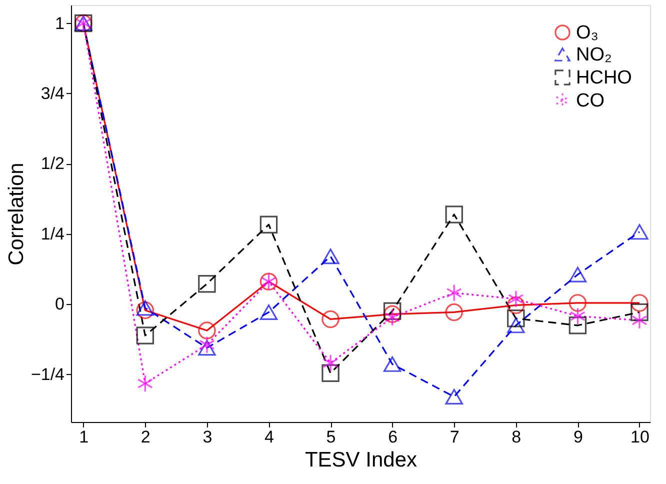 The width and height of the screenshot is (666, 484). Describe the element at coordinates (331, 437) in the screenshot. I see `x-tick-label: 5` at that location.